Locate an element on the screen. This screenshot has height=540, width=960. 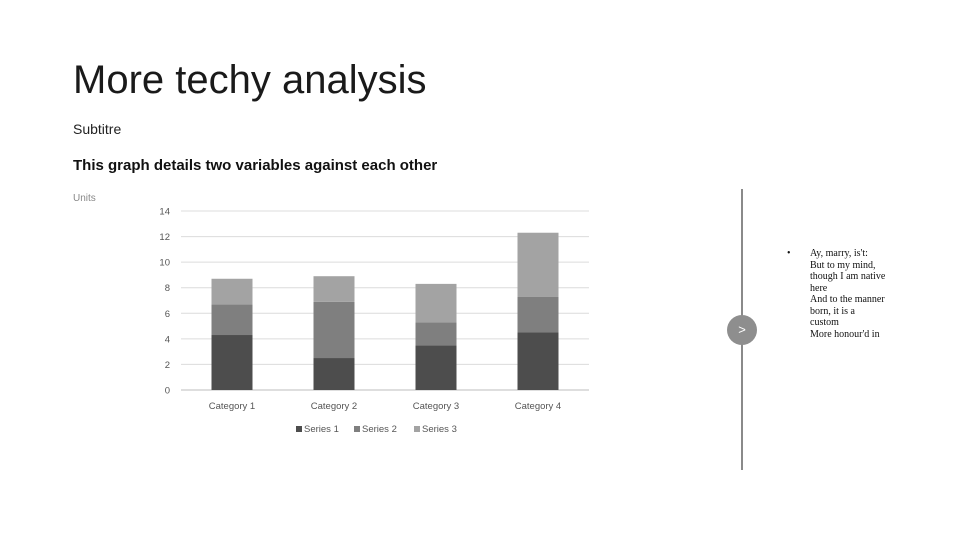
quote-line: More honour'd in is located at coordinates (845, 334).